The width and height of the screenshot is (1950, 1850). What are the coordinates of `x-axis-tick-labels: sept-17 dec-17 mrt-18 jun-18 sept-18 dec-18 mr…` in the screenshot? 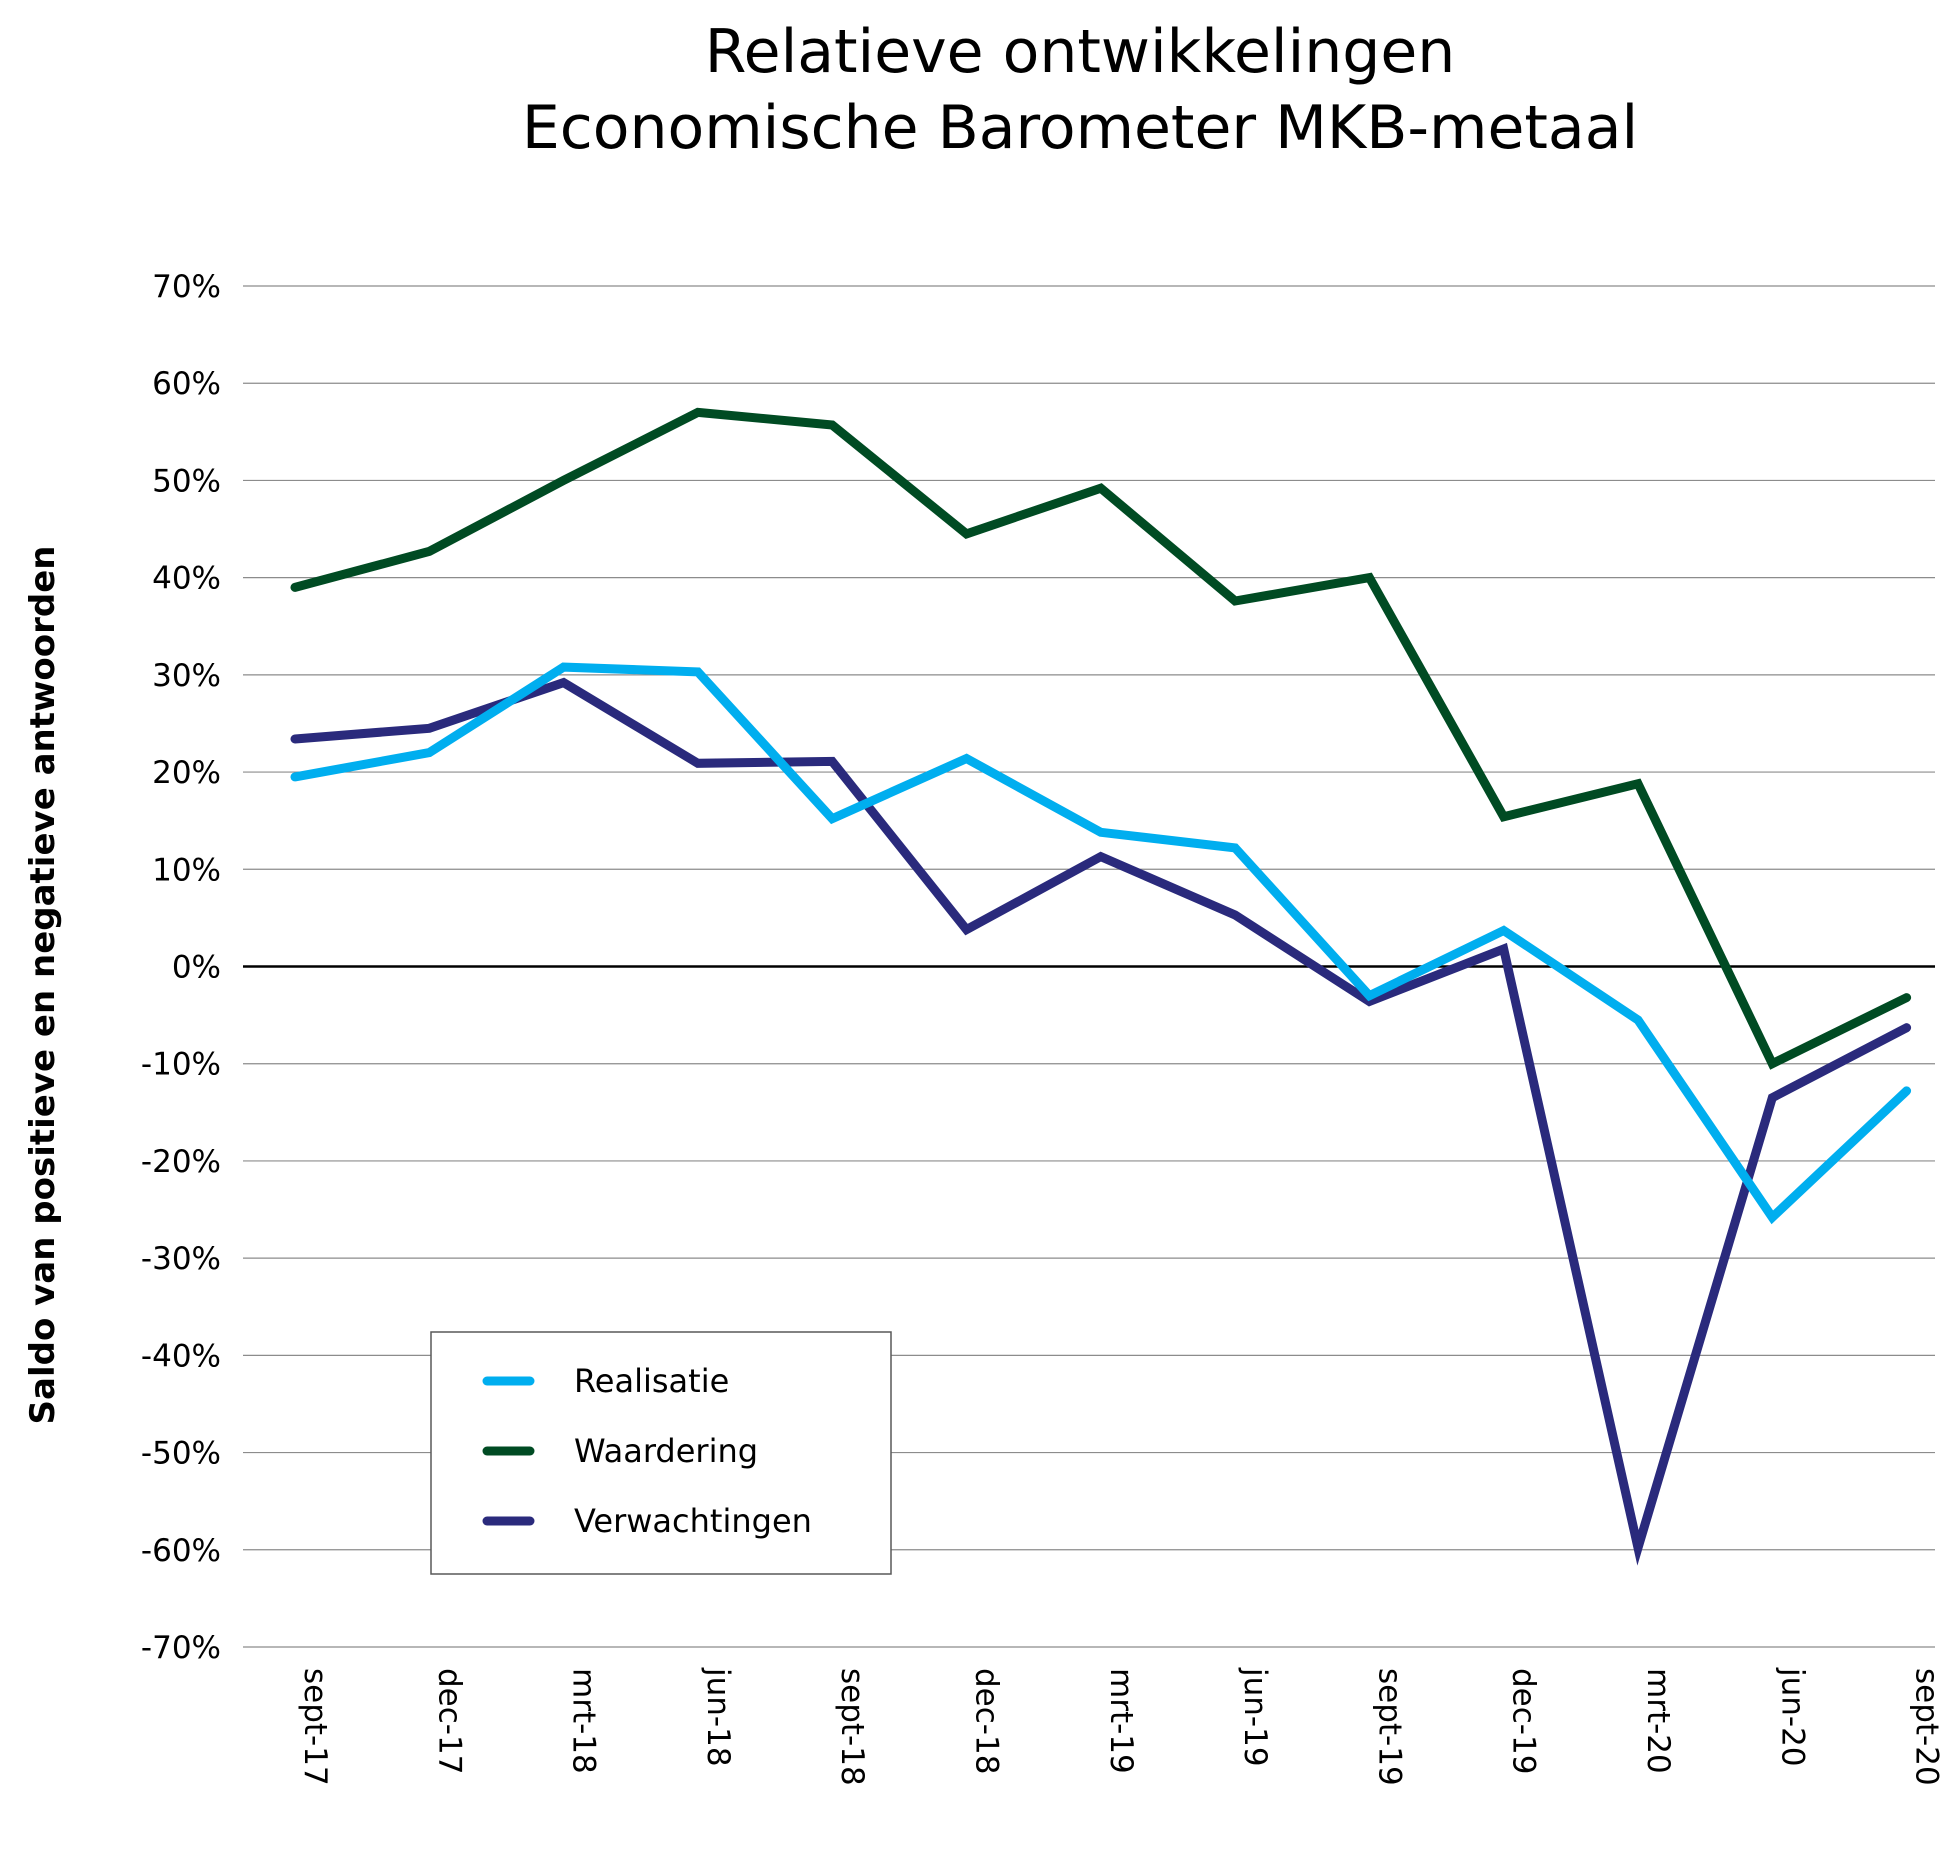 It's located at (1121, 1726).